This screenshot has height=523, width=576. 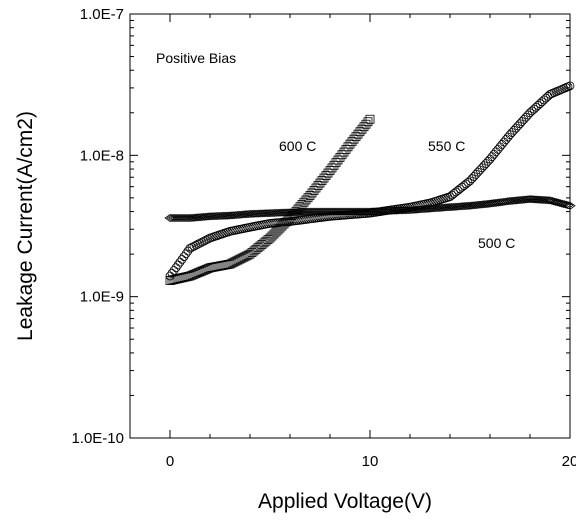 I want to click on x-axis-title: Applied Voltage(V), so click(x=345, y=501).